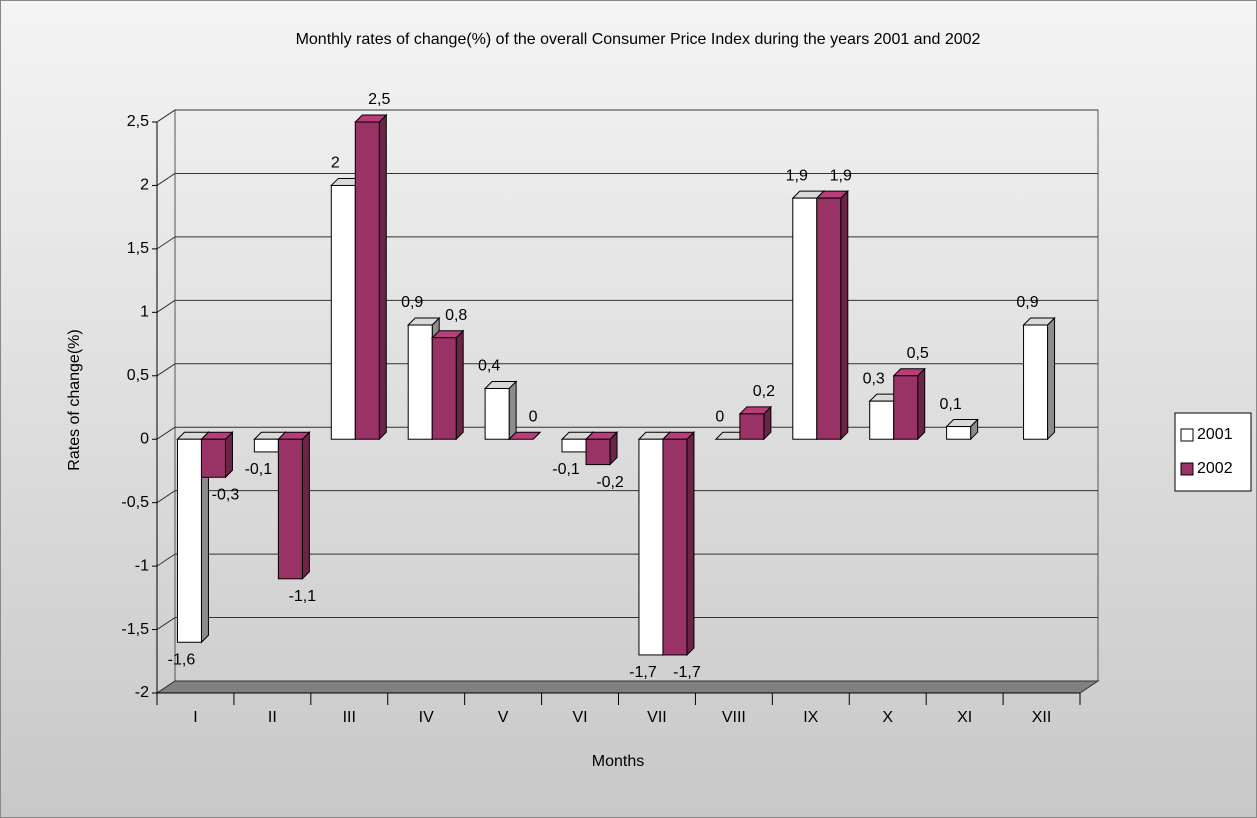  What do you see at coordinates (379, 99) in the screenshot?
I see `data-label: 2,5` at bounding box center [379, 99].